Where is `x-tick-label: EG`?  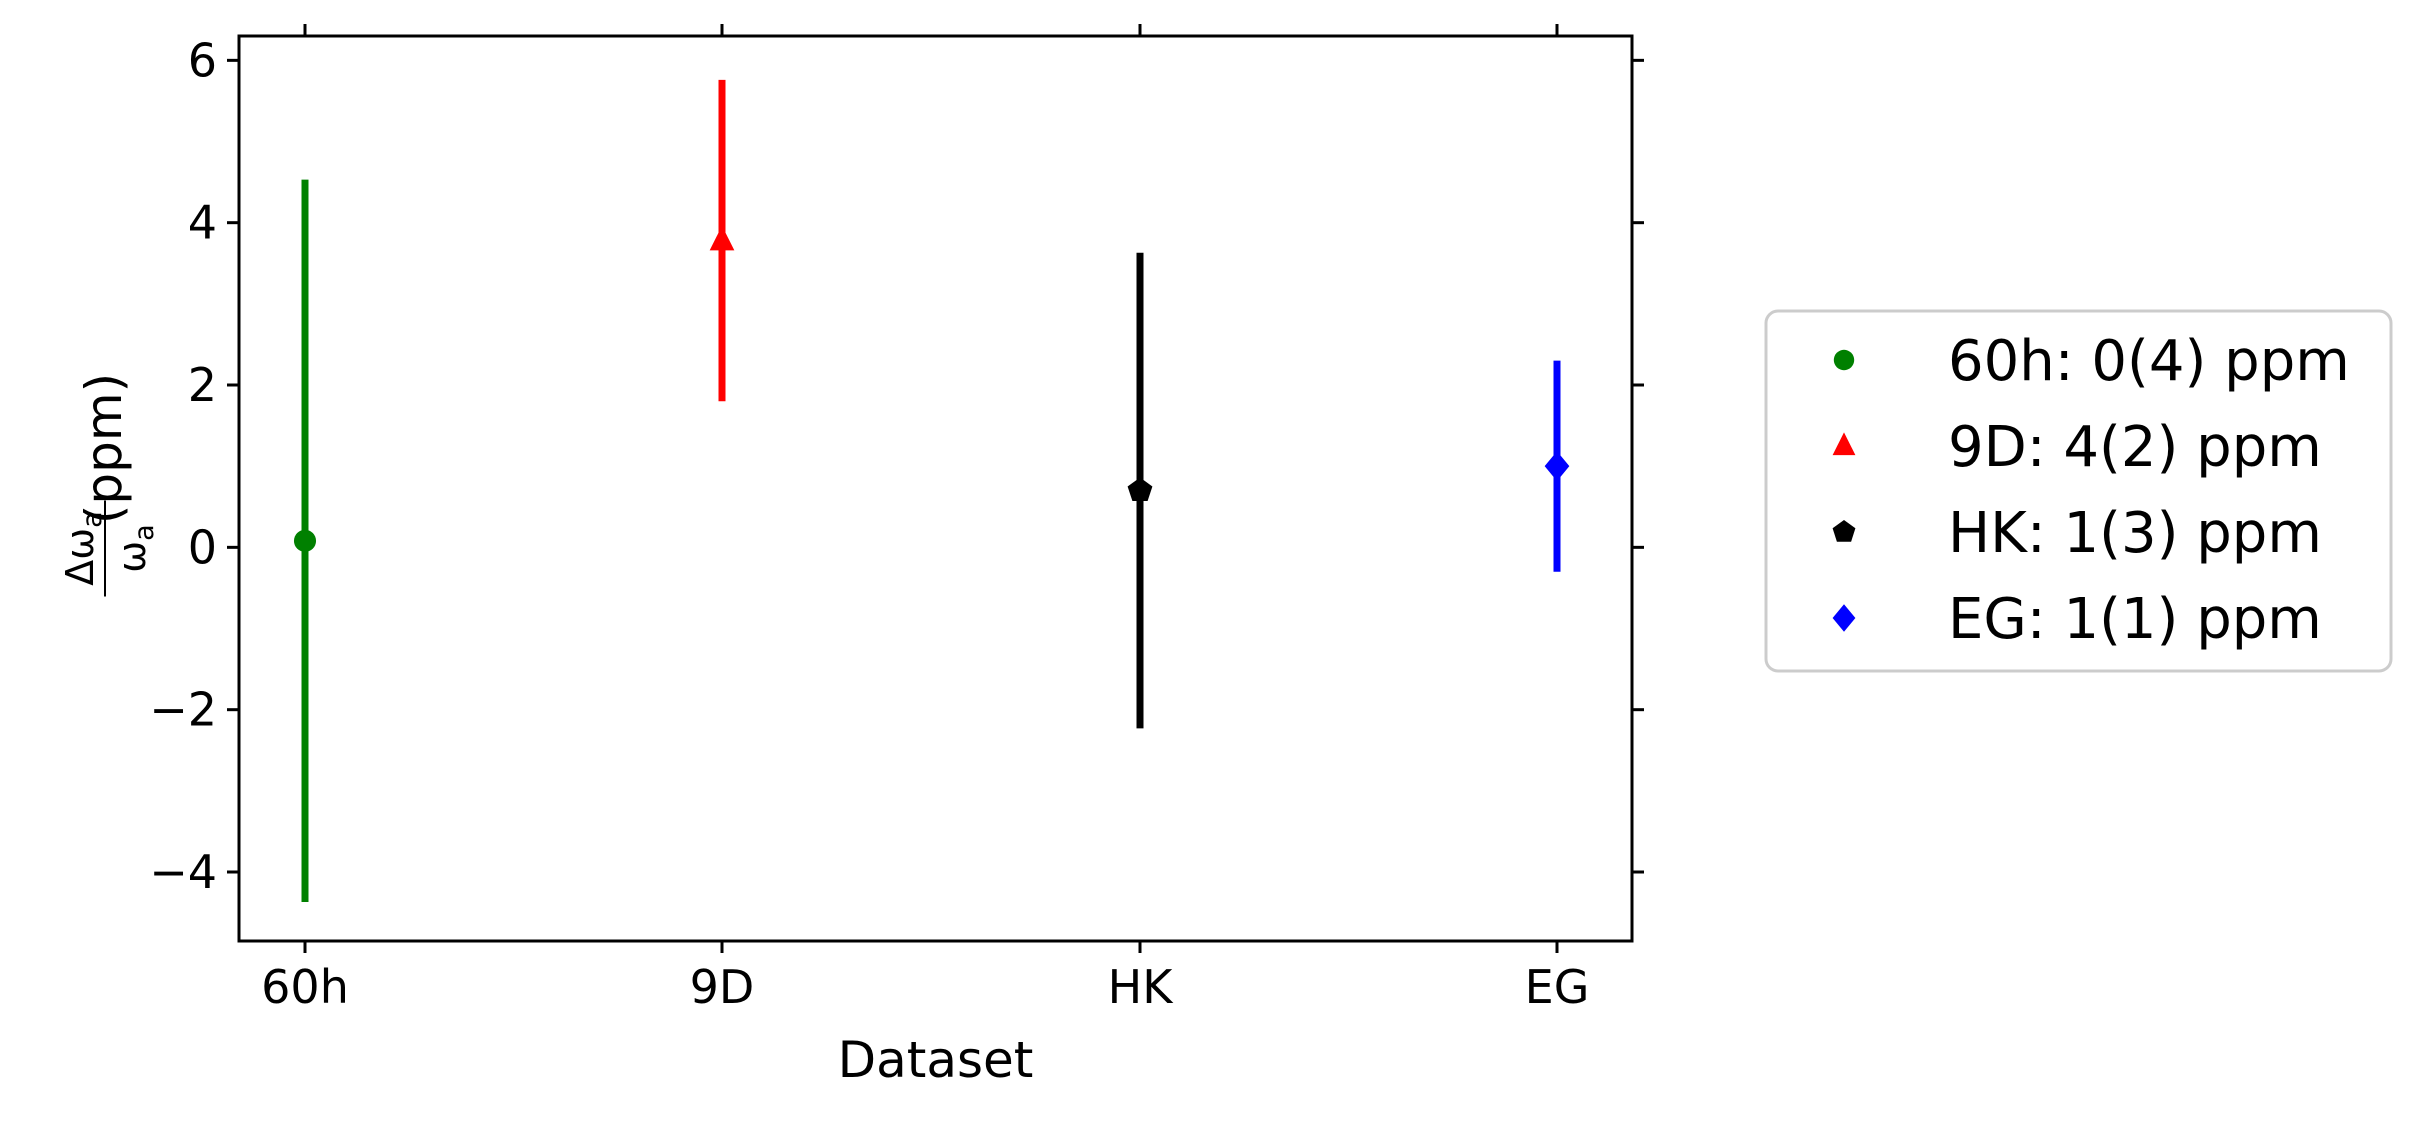 x-tick-label: EG is located at coordinates (1557, 987).